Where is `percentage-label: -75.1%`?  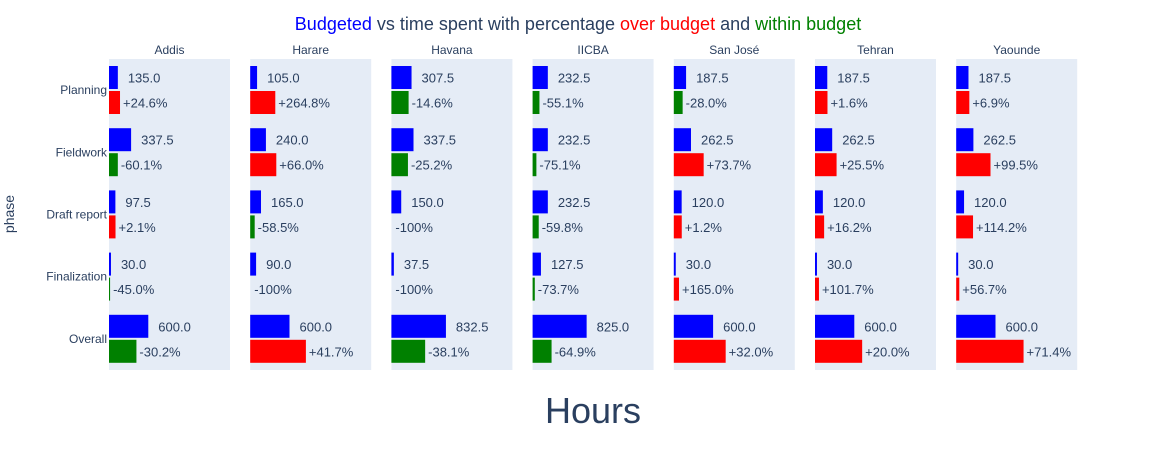
percentage-label: -75.1% is located at coordinates (560, 165).